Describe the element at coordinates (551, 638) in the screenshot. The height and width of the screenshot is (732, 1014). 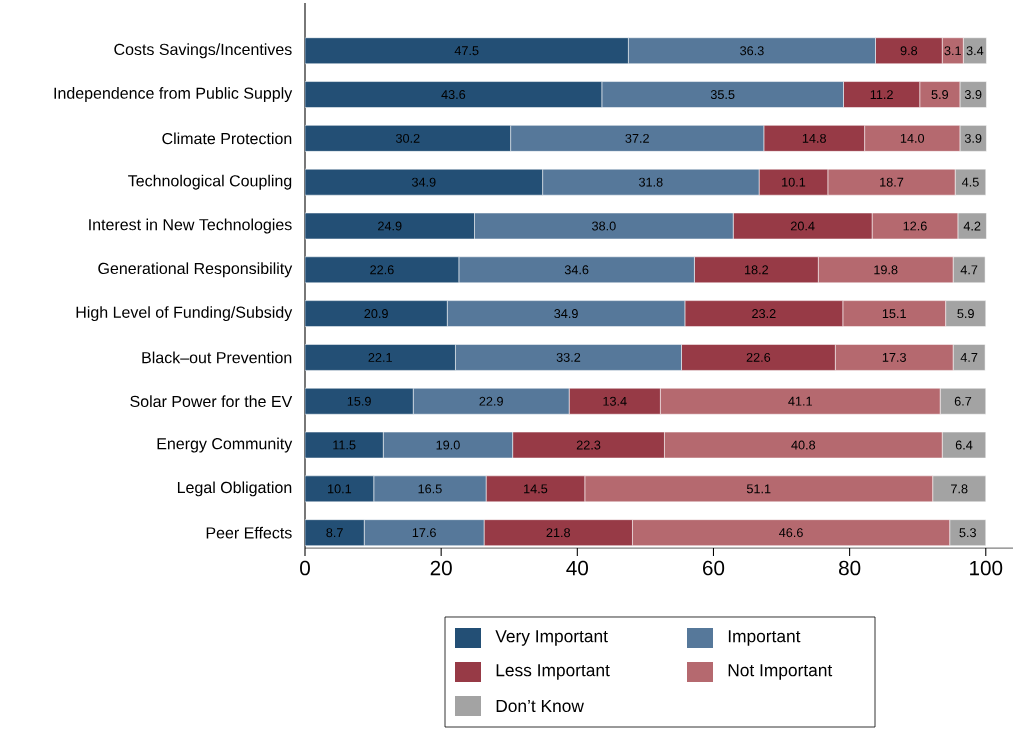
I see `legend-label: Very Important` at that location.